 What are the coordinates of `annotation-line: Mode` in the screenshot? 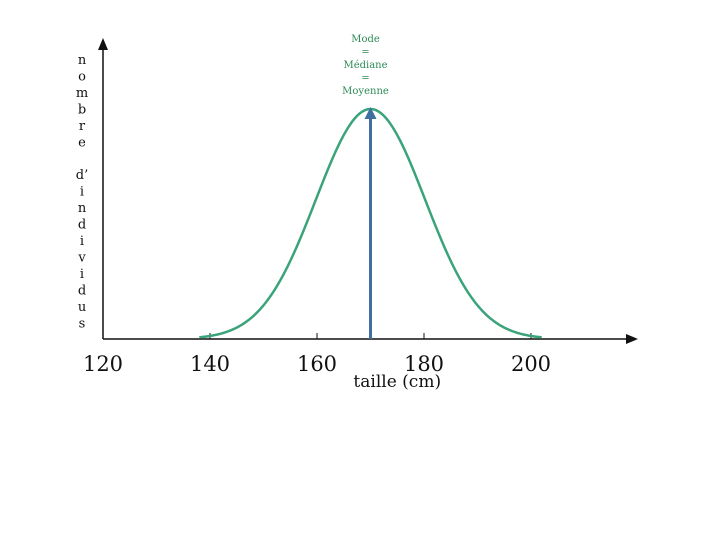 It's located at (365, 39).